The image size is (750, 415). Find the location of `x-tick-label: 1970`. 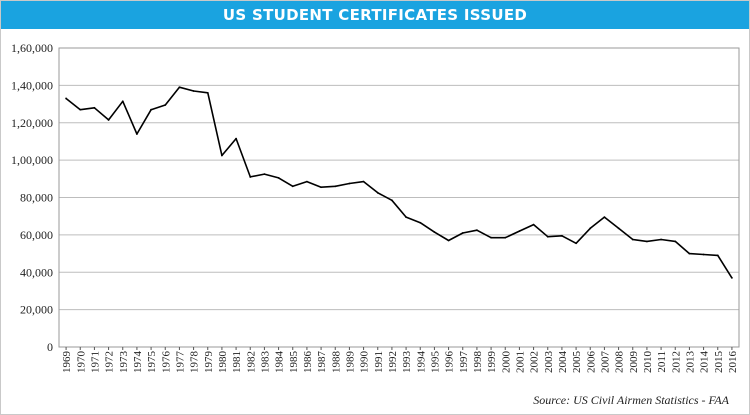

x-tick-label: 1970 is located at coordinates (81, 362).